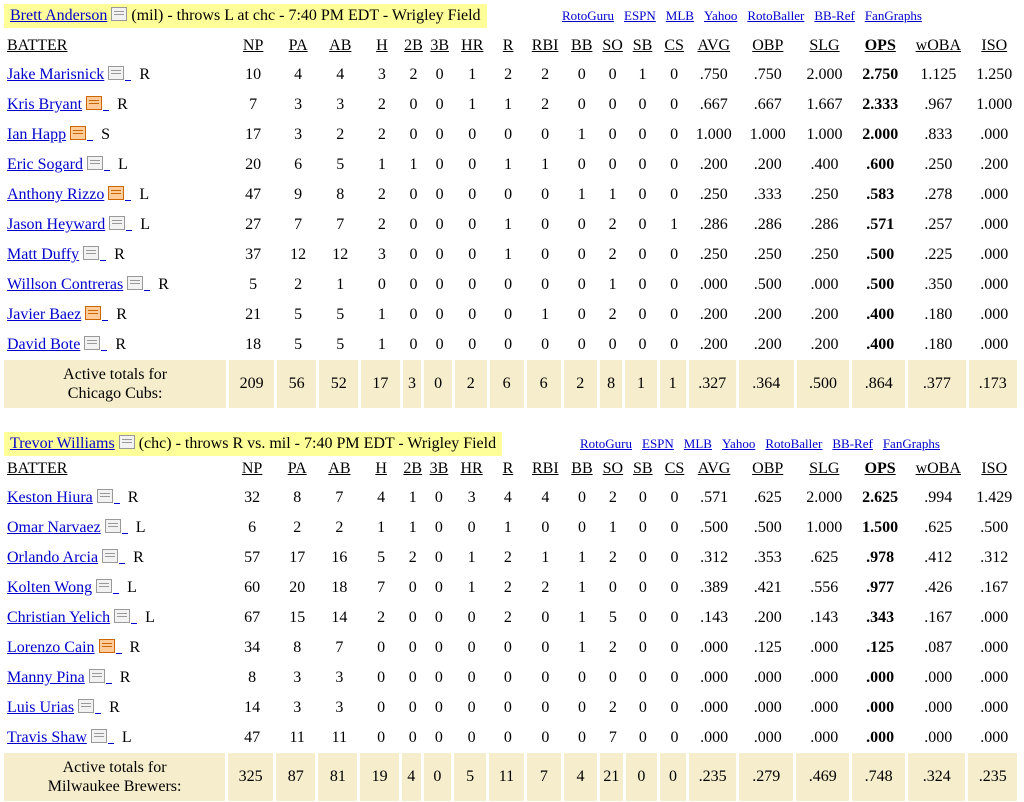  Describe the element at coordinates (65, 284) in the screenshot. I see `batter-link: Willson Contreras` at that location.